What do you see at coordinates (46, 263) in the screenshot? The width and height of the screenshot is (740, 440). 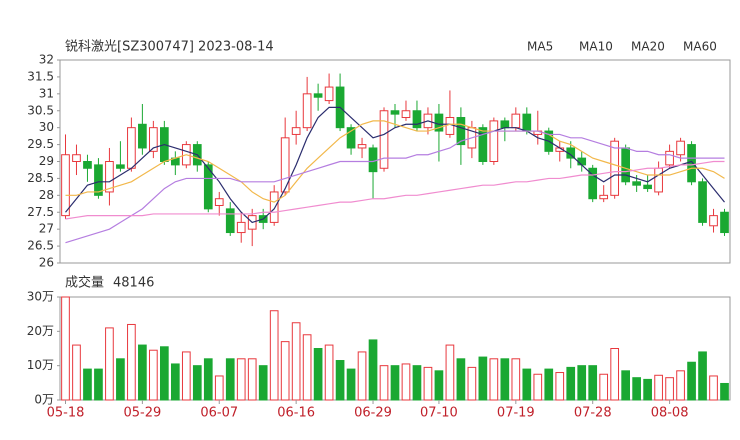 I see `y-tick-label: 26` at bounding box center [46, 263].